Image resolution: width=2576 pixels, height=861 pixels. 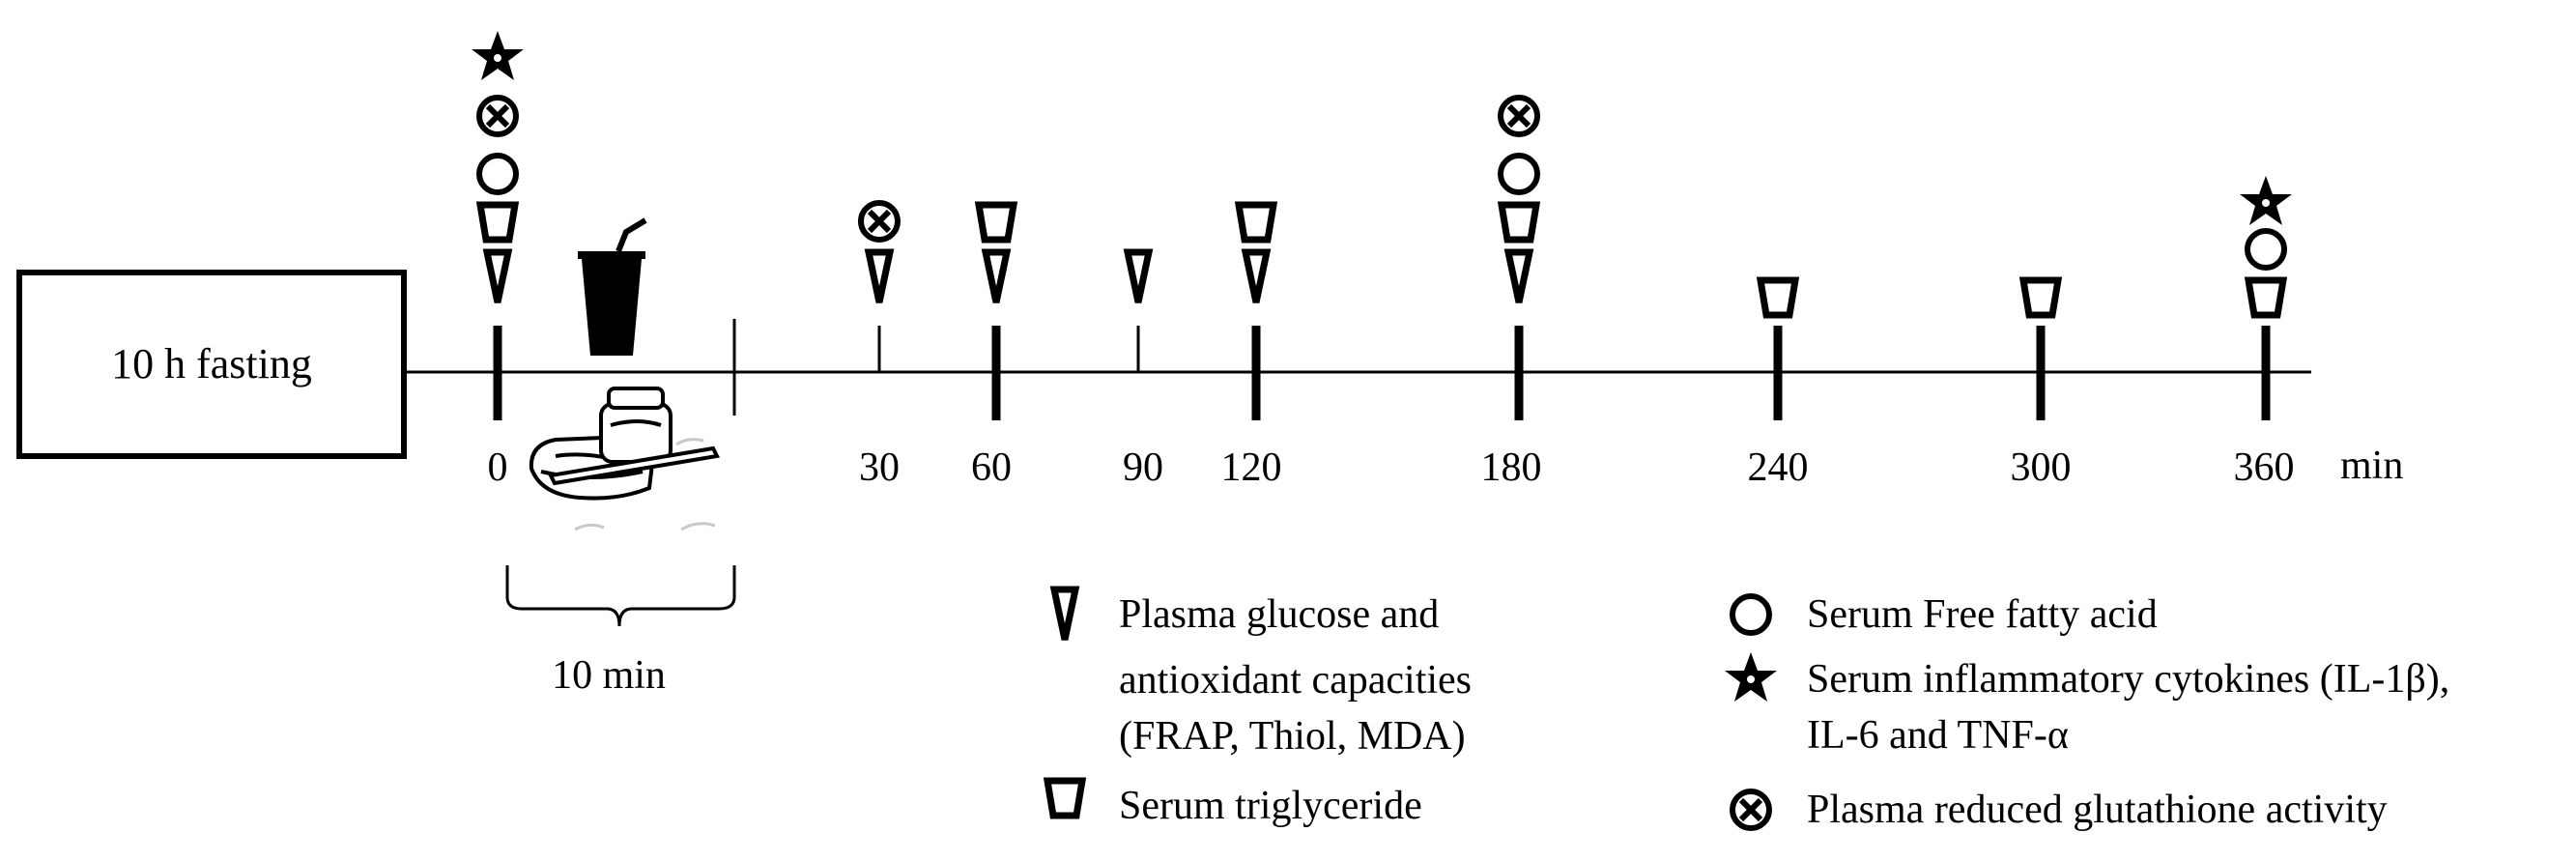 I want to click on legend-glucose-line1: Plasma glucose and, so click(x=1280, y=614).